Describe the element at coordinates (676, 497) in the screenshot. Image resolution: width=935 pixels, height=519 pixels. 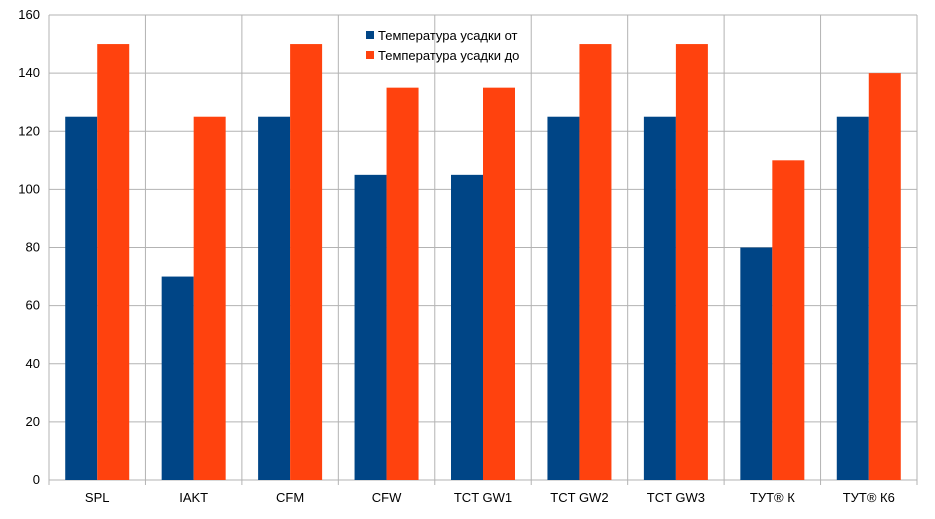
I see `x-tick-label-6: TCT GW3` at that location.